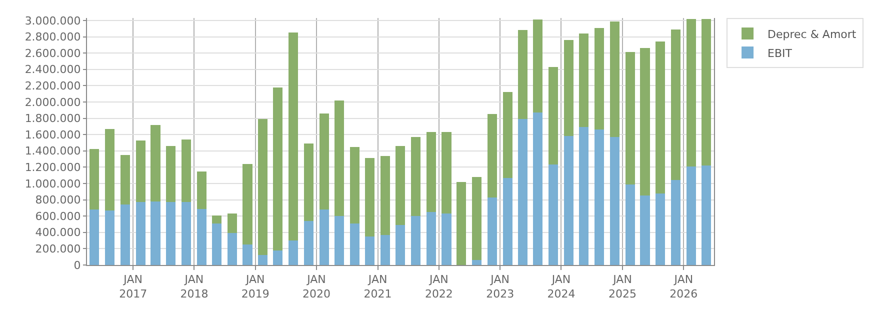  What do you see at coordinates (684, 286) in the screenshot?
I see `x-tick-label: JAN 2026` at bounding box center [684, 286].